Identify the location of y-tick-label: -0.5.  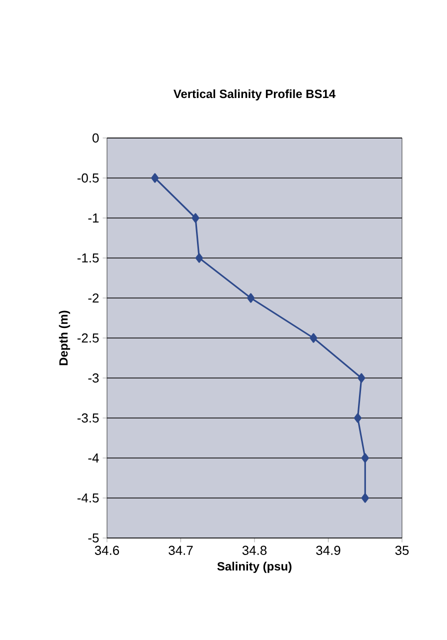
(88, 178).